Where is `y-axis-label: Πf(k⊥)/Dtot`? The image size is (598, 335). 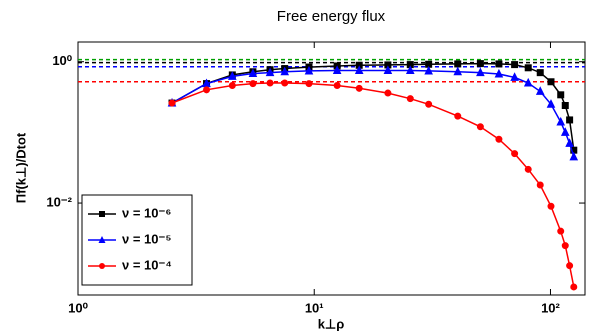 y-axis-label: Πf(k⊥)/Dtot is located at coordinates (20, 167).